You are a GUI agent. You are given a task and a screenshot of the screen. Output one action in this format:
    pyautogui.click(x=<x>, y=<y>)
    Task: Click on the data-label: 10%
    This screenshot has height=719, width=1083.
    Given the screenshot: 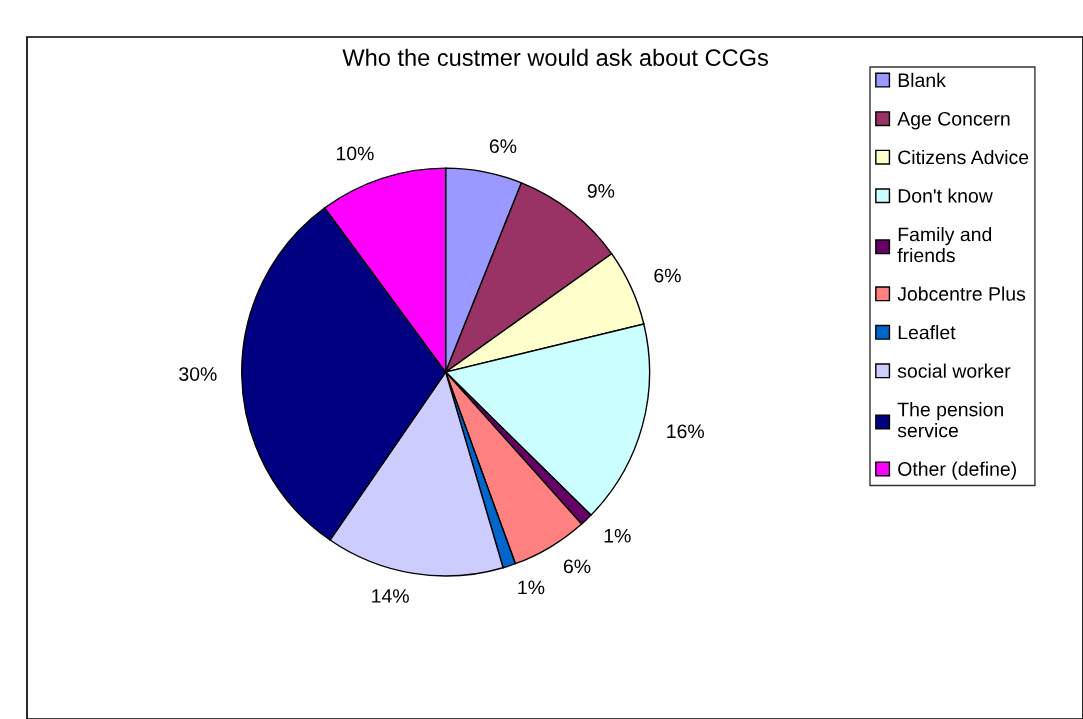 What is the action you would take?
    pyautogui.click(x=355, y=153)
    